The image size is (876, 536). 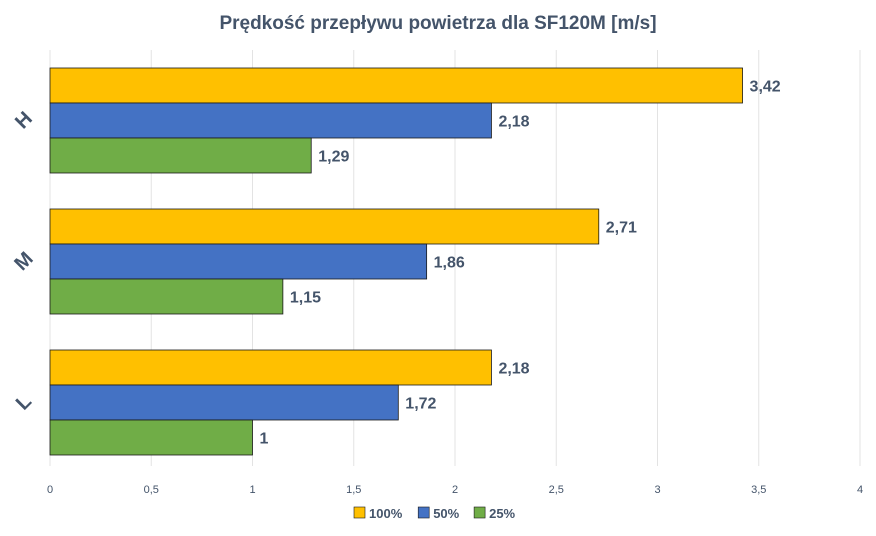 I want to click on legend-item: 25%, so click(x=494, y=513).